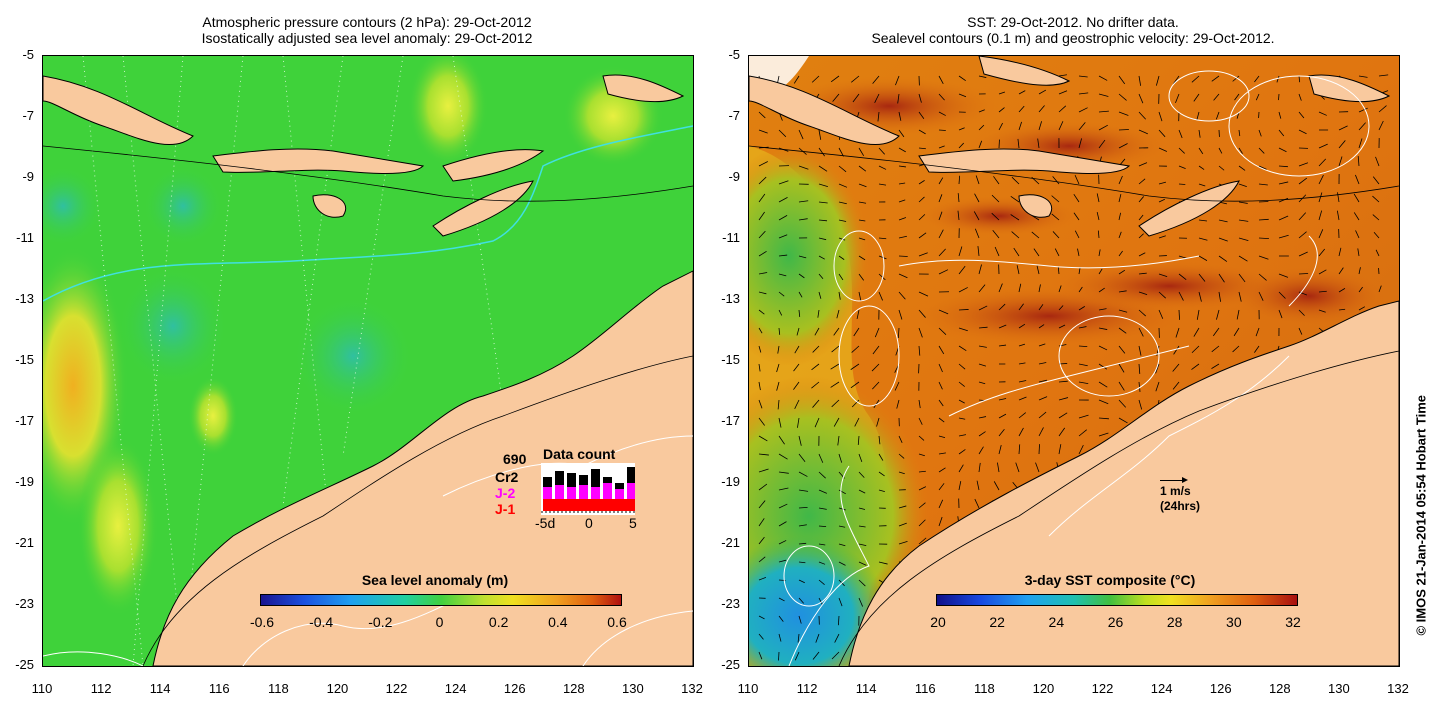 This screenshot has height=710, width=1440. Describe the element at coordinates (731, 237) in the screenshot. I see `y-axis-tick: -11` at that location.